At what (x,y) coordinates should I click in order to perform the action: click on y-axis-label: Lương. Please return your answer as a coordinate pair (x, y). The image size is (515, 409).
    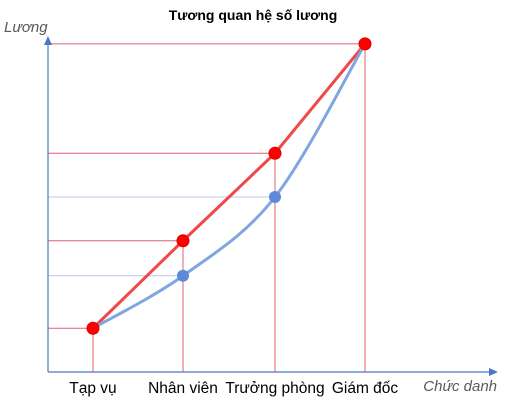
    Looking at the image, I should click on (26, 27).